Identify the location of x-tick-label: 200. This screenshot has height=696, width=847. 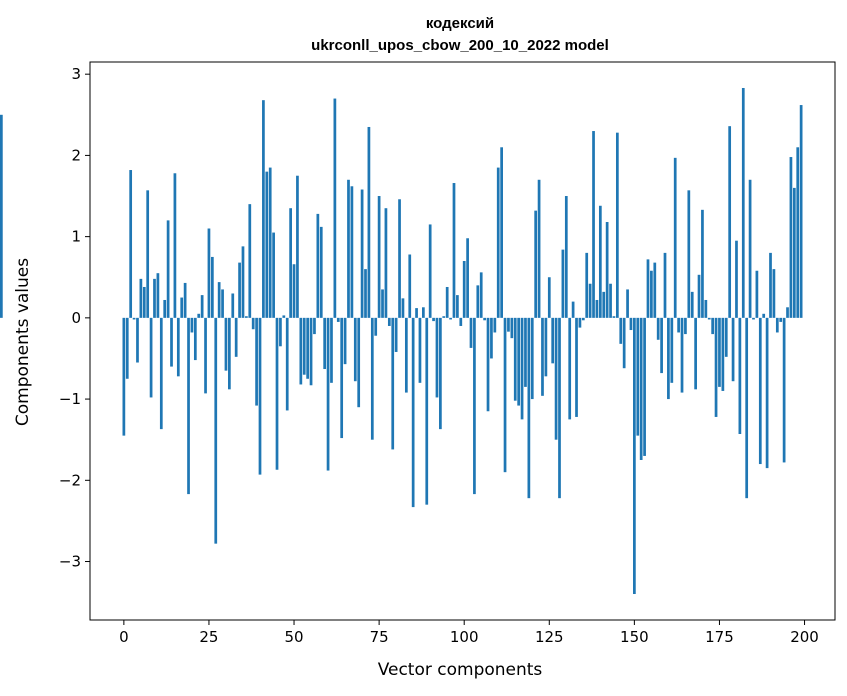
(804, 637).